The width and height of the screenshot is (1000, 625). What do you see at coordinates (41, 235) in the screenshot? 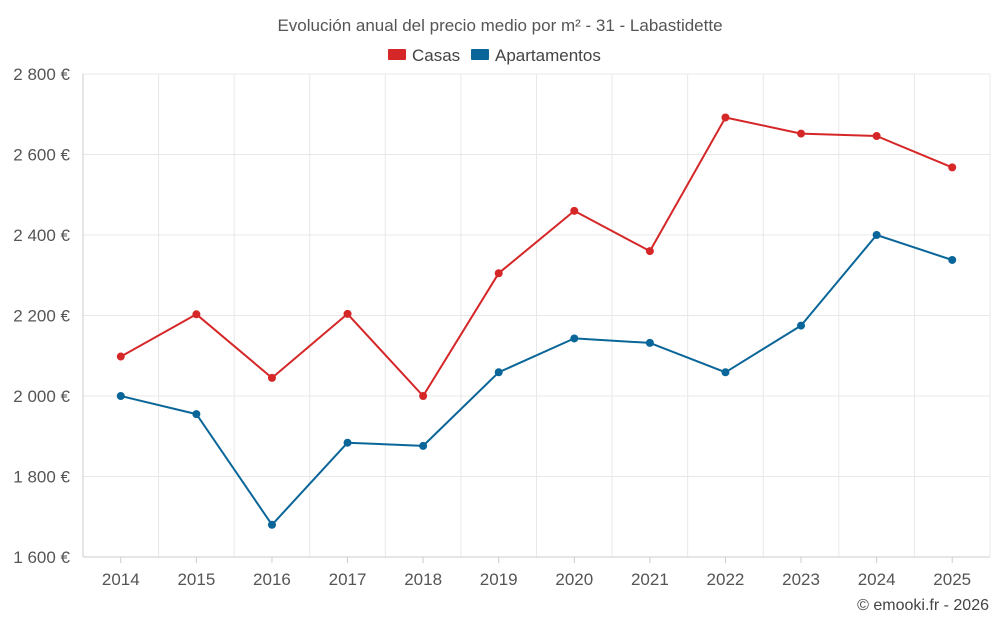
I see `y-tick-label-2400: 2 400 €` at bounding box center [41, 235].